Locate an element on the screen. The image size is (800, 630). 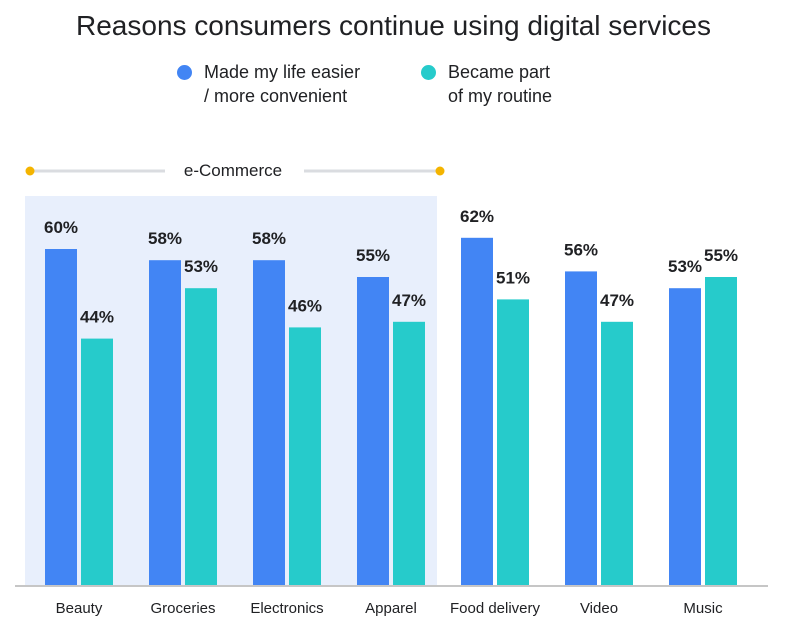
data-label-music-series-2: 55% is located at coordinates (721, 255).